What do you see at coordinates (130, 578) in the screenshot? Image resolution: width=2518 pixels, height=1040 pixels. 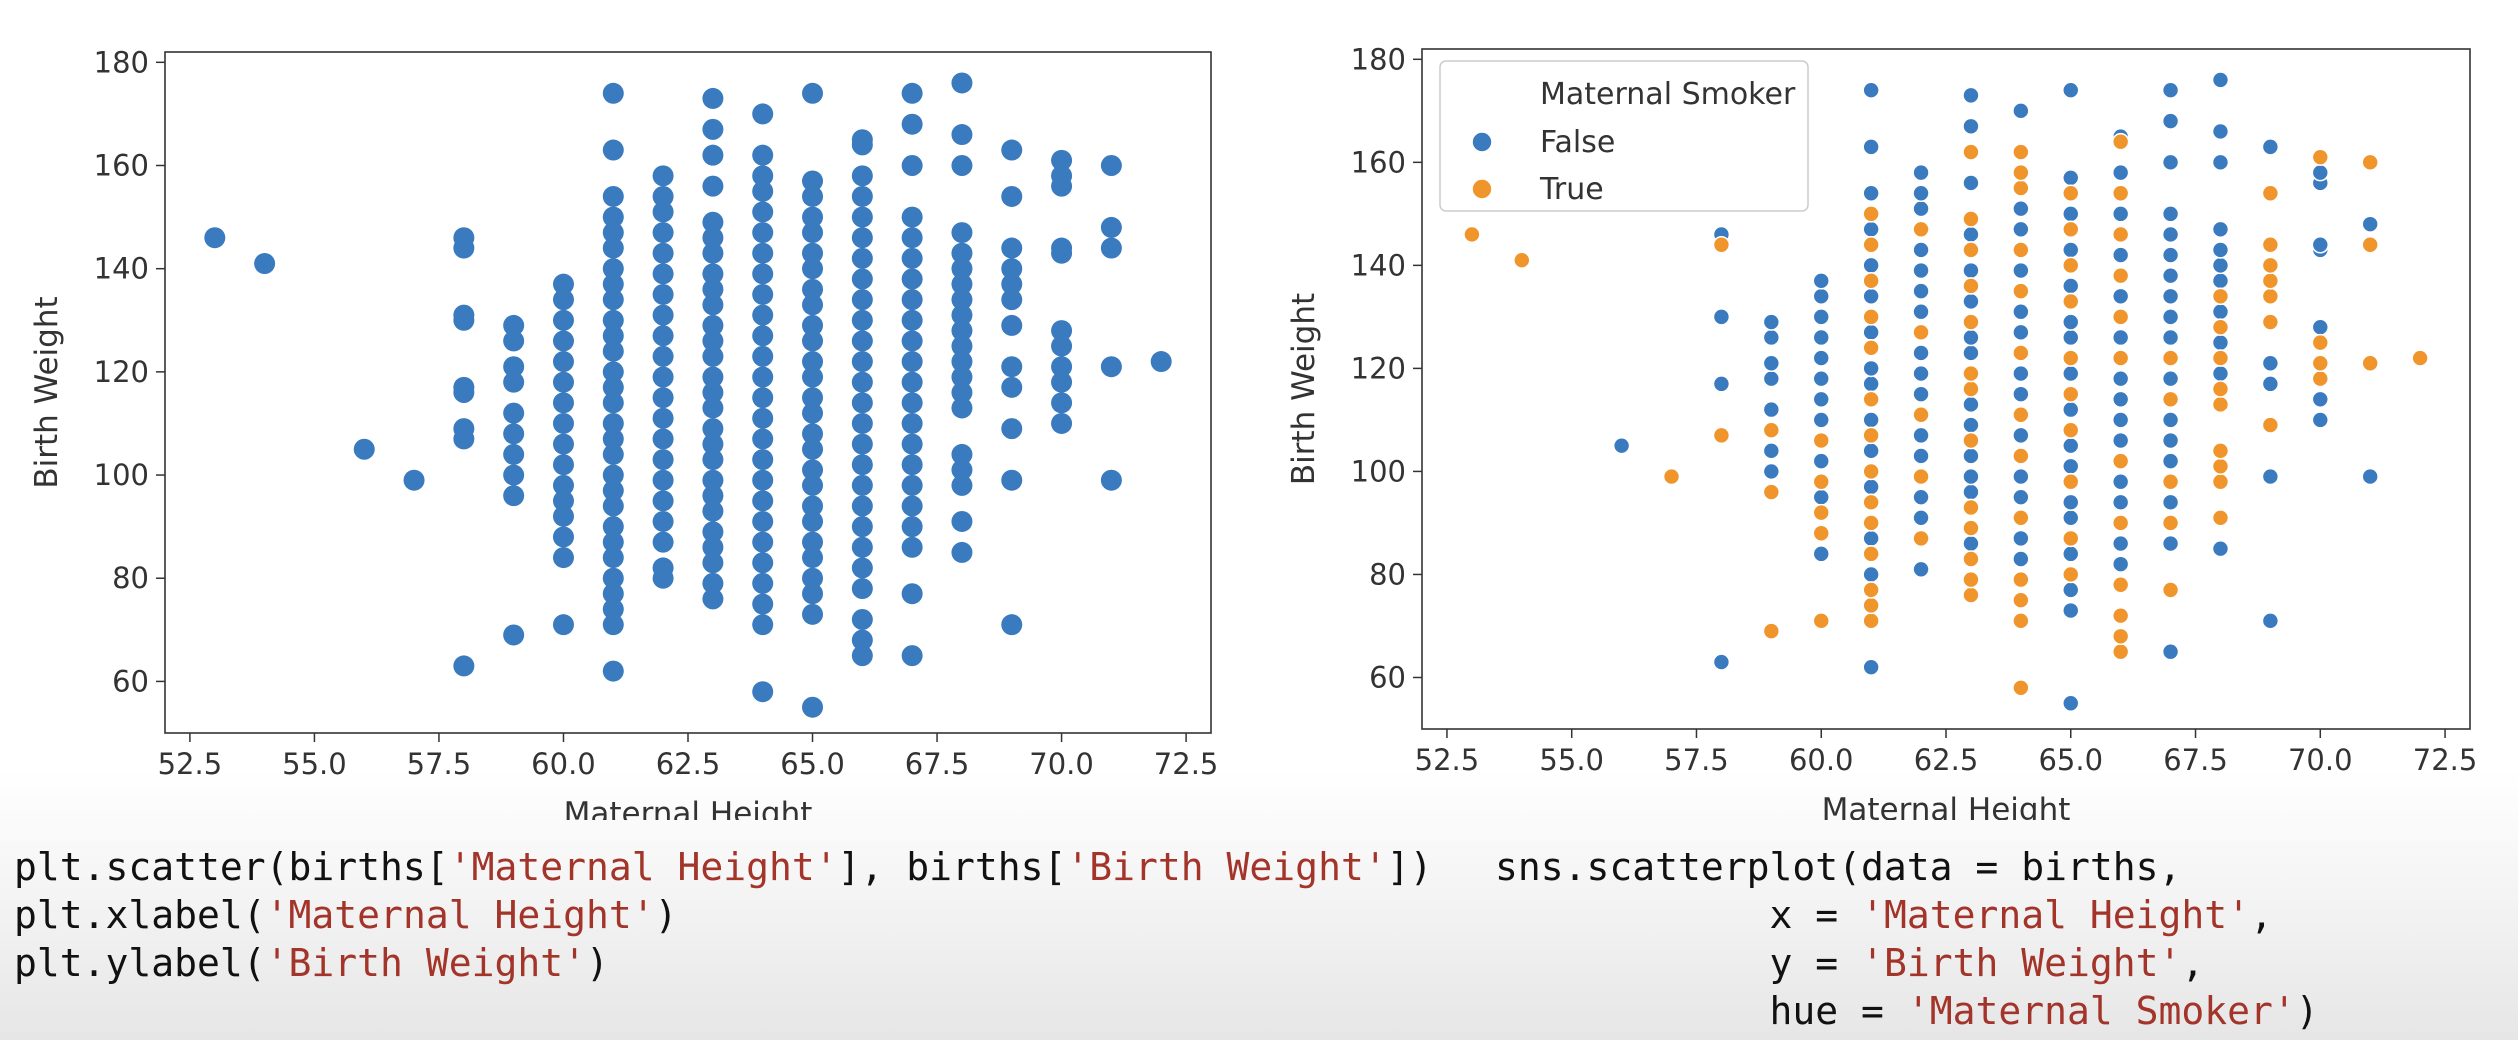 I see `y-tick-label: 80` at bounding box center [130, 578].